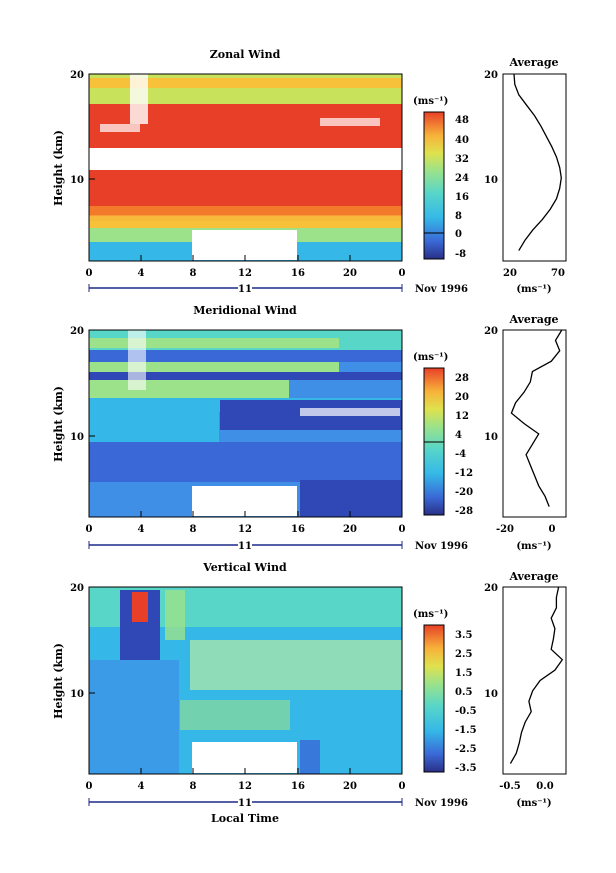 This screenshot has height=873, width=616. Describe the element at coordinates (245, 54) in the screenshot. I see `zonal-title: Zonal Wind` at that location.